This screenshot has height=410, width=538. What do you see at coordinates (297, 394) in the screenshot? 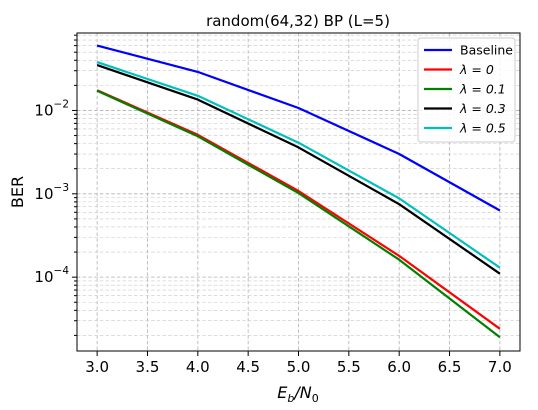
I see `x-axis-label: Eb/N0` at bounding box center [297, 394].